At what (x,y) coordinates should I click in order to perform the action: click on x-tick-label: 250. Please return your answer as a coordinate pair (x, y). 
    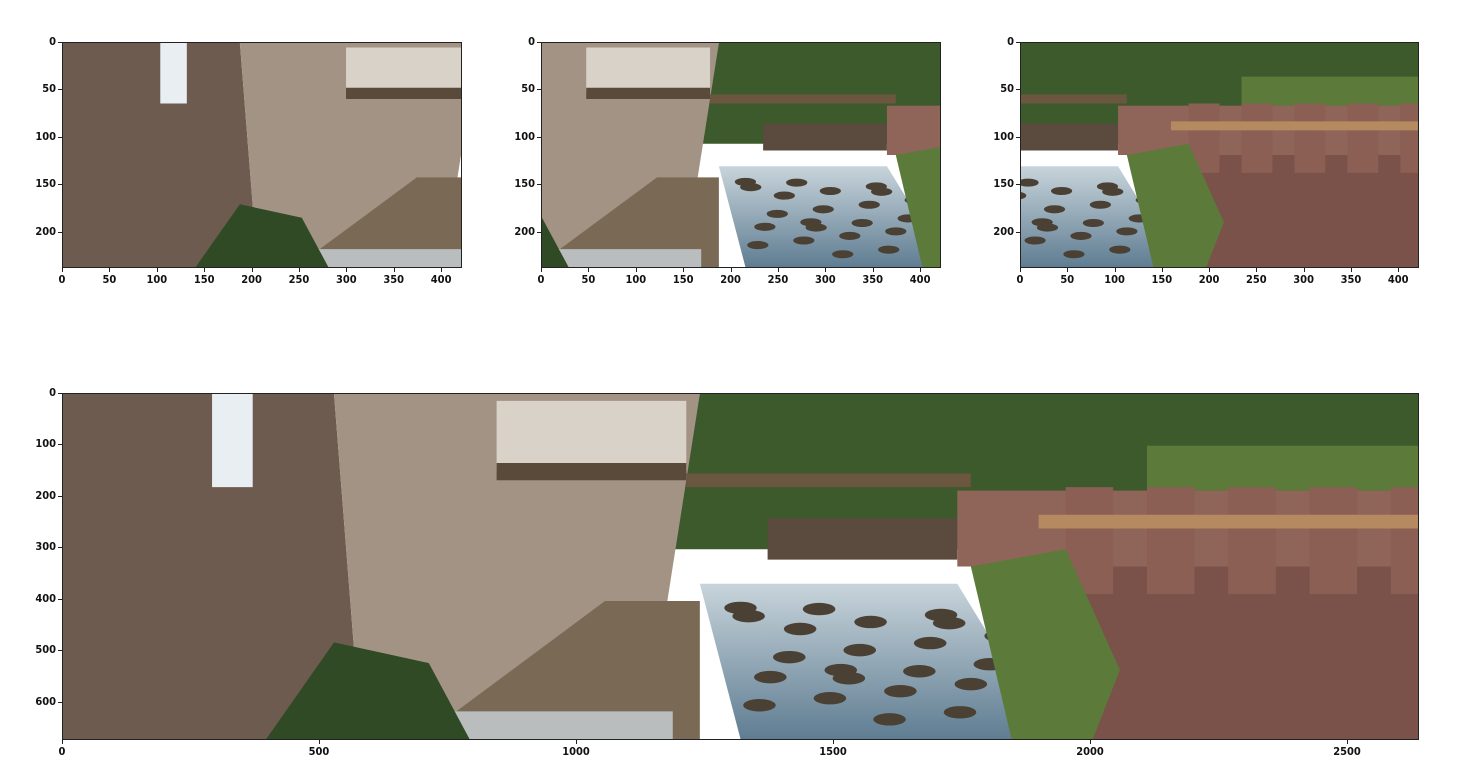
    Looking at the image, I should click on (1256, 279).